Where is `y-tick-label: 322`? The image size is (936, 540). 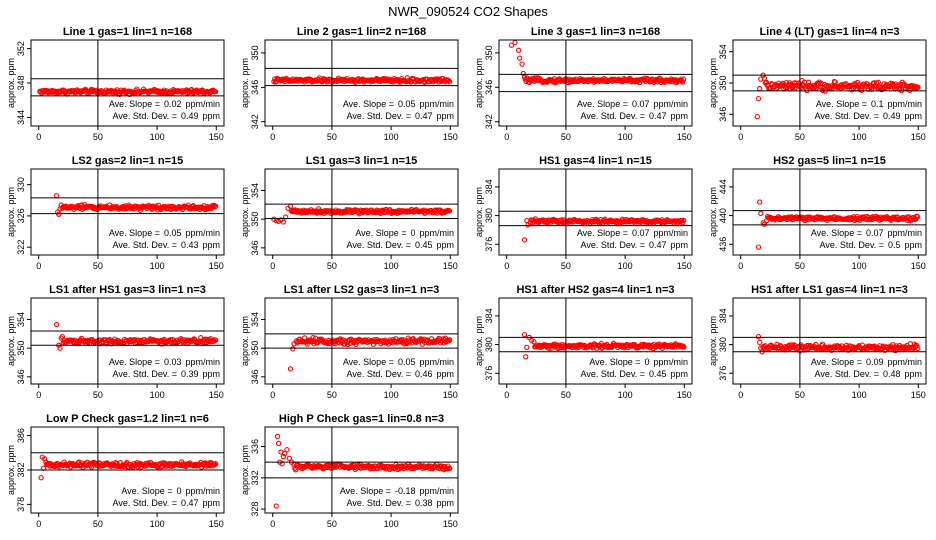 y-tick-label: 322 is located at coordinates (21, 247).